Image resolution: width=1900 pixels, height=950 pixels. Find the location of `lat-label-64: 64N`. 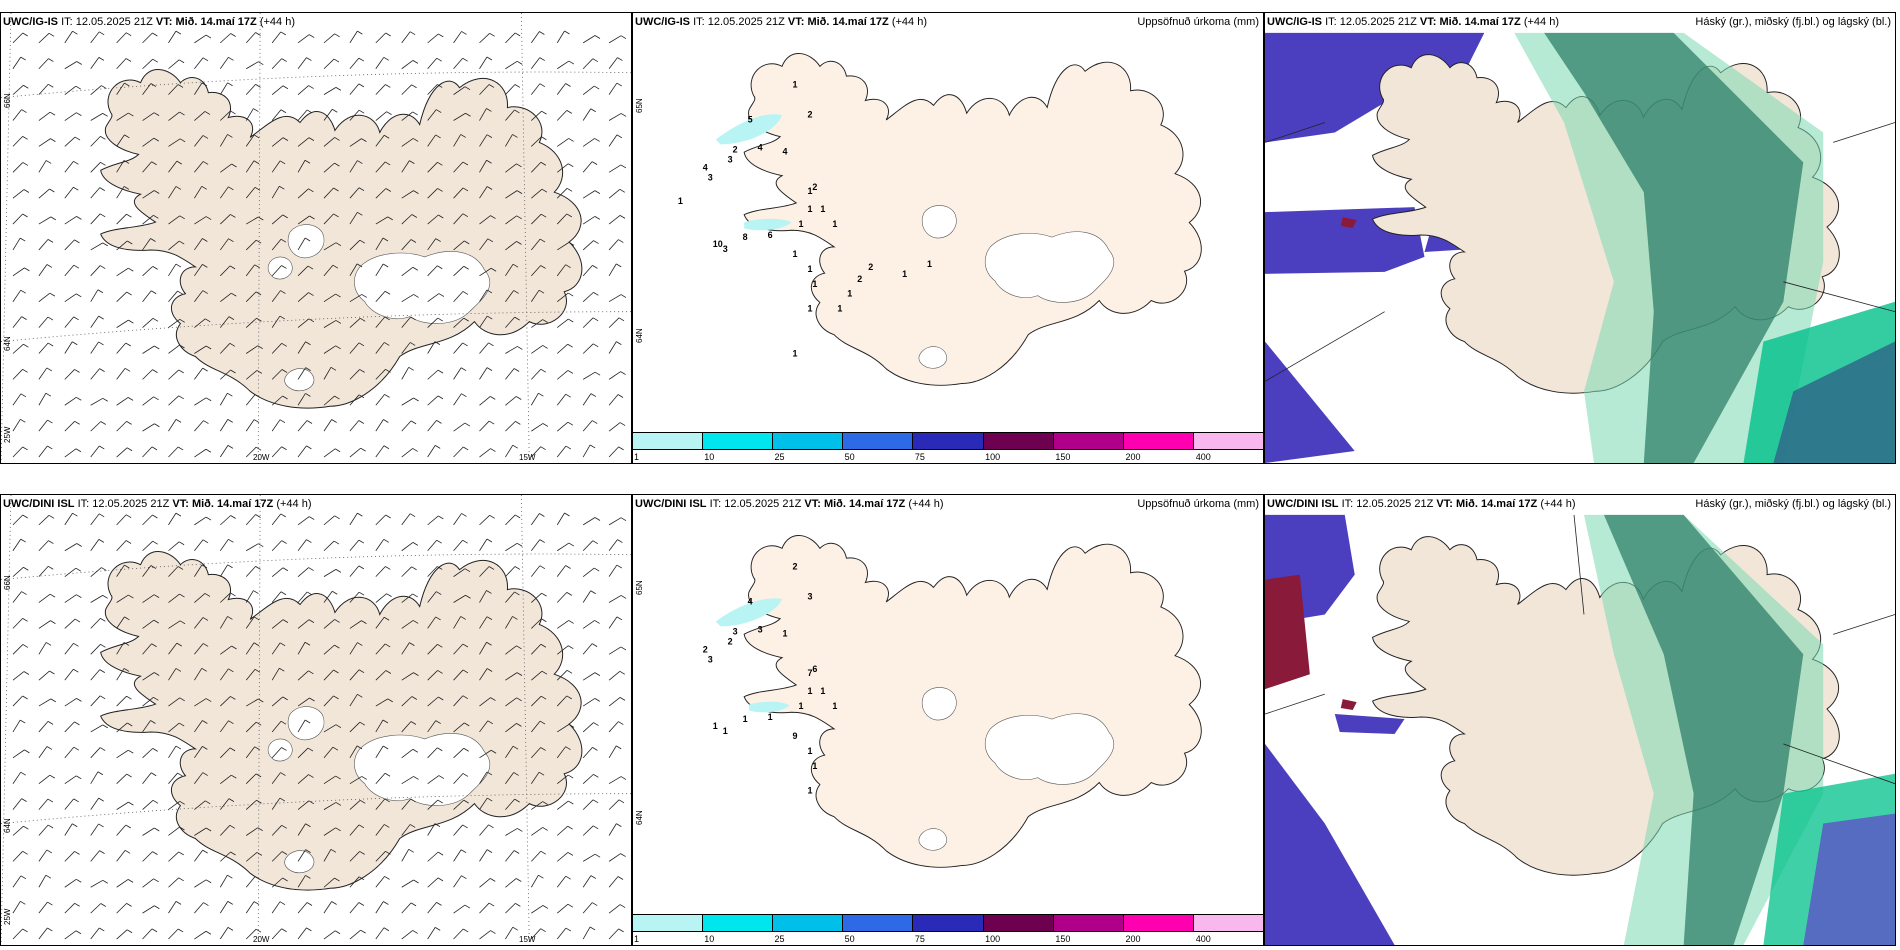

lat-label-64: 64N is located at coordinates (639, 335).